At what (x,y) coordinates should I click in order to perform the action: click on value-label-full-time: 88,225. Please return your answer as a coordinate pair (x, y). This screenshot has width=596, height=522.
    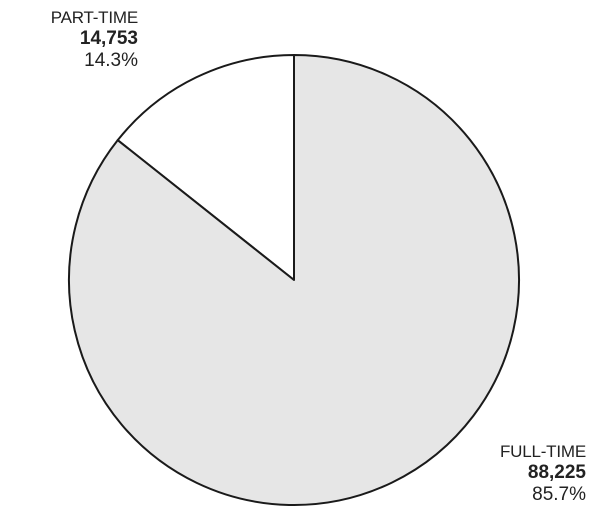
    Looking at the image, I should click on (556, 473).